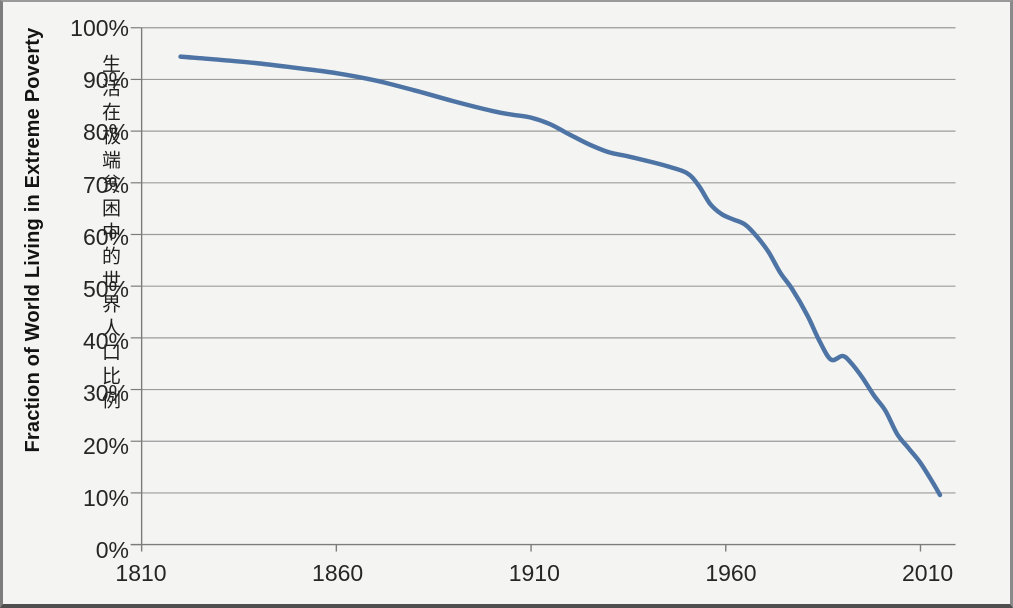 Image resolution: width=1013 pixels, height=608 pixels. Describe the element at coordinates (99, 28) in the screenshot. I see `y-tick-label-100: 100%` at that location.